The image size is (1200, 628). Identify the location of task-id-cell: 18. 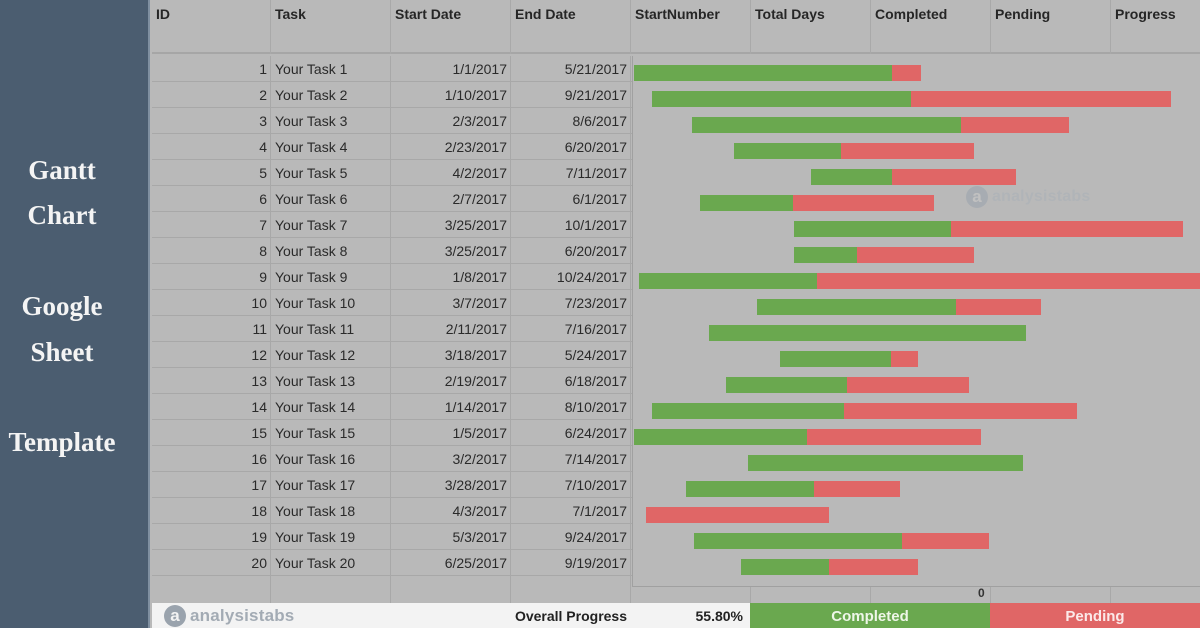
(211, 511).